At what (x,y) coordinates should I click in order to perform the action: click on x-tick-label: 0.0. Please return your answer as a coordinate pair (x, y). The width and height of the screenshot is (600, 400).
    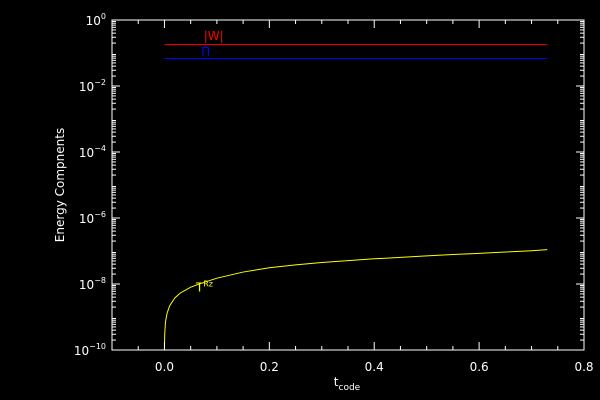
    Looking at the image, I should click on (164, 367).